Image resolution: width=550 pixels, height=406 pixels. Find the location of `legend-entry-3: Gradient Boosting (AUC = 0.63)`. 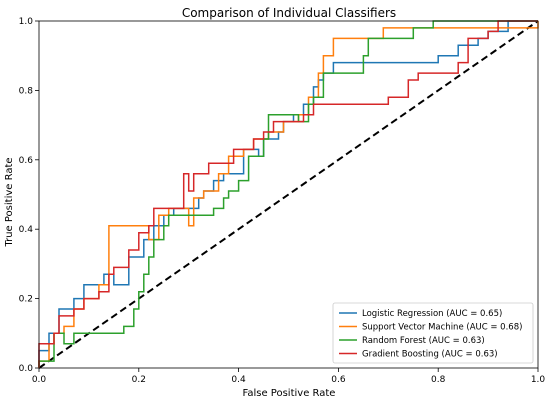

legend-entry-3: Gradient Boosting (AUC = 0.63) is located at coordinates (430, 355).